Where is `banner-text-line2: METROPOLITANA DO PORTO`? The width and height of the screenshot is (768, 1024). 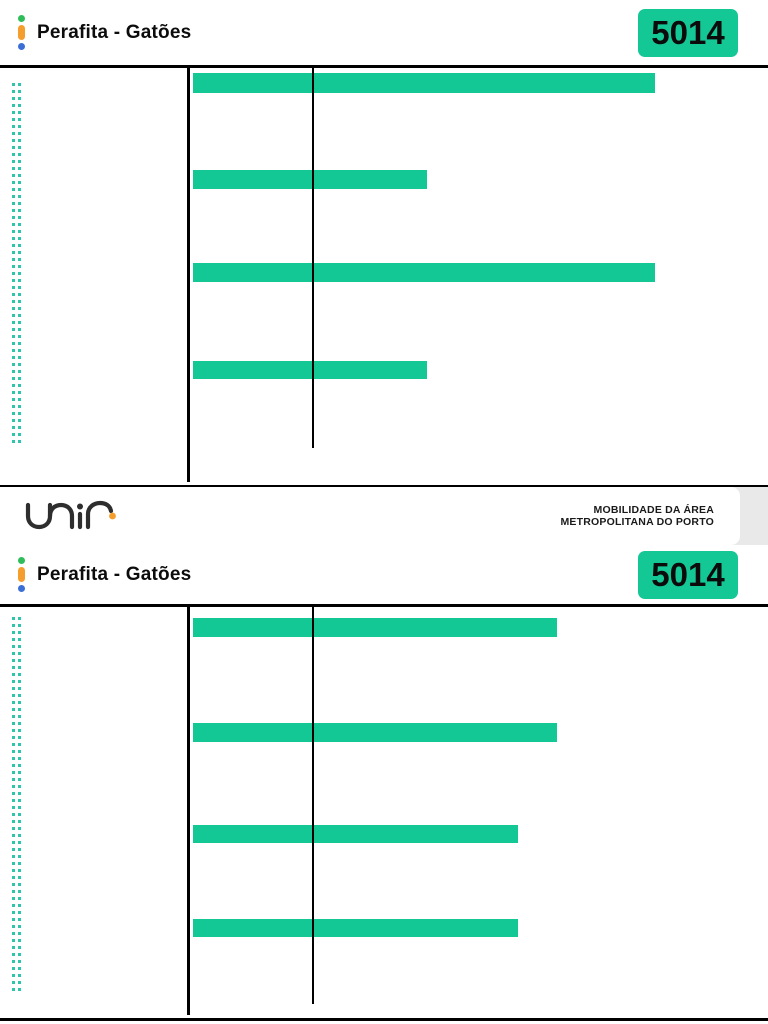 banner-text-line2: METROPOLITANA DO PORTO is located at coordinates (637, 522).